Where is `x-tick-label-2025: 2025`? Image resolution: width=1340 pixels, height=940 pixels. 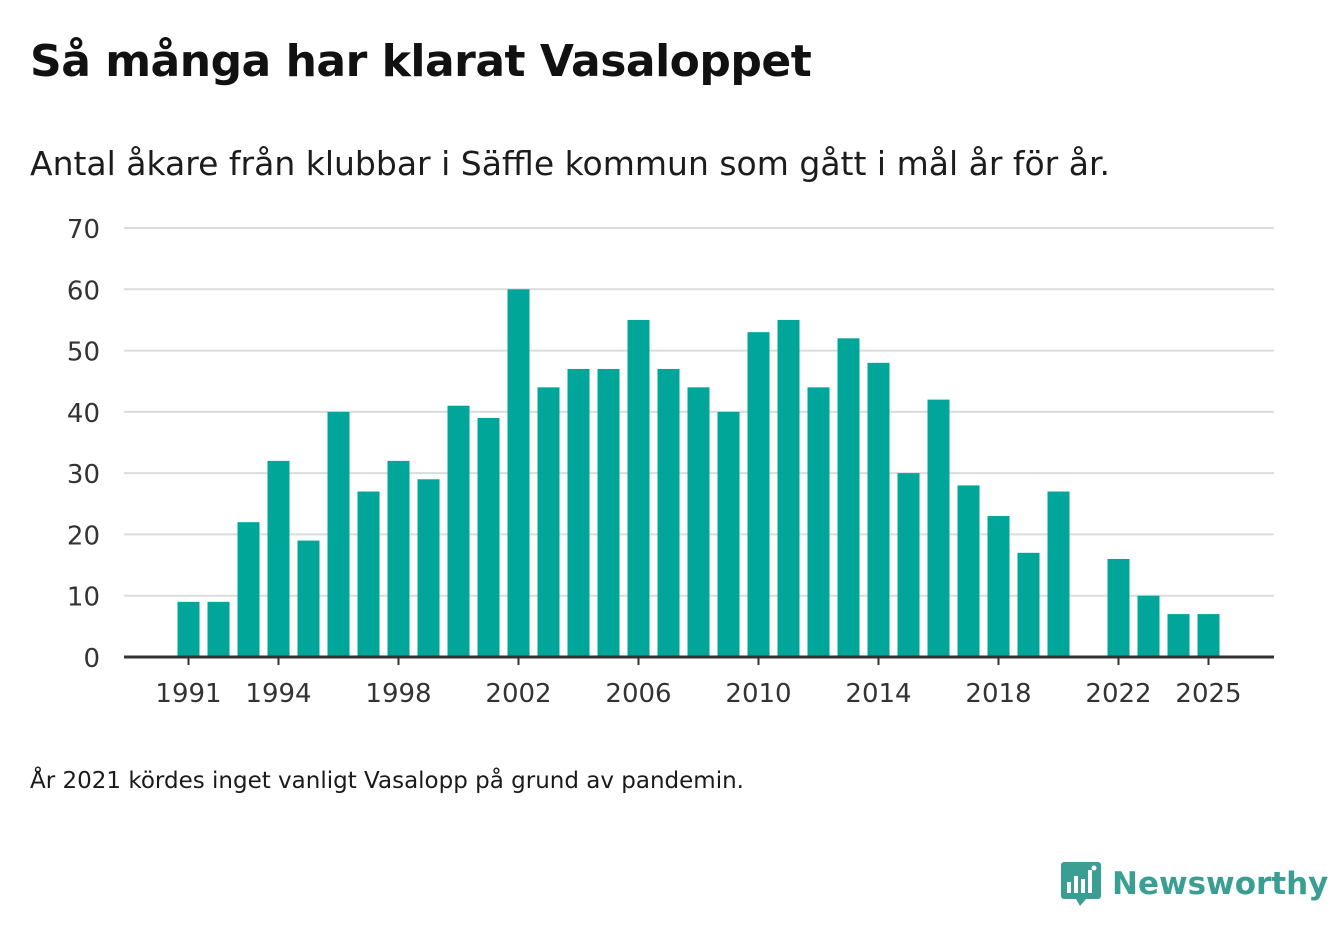 x-tick-label-2025: 2025 is located at coordinates (1208, 694).